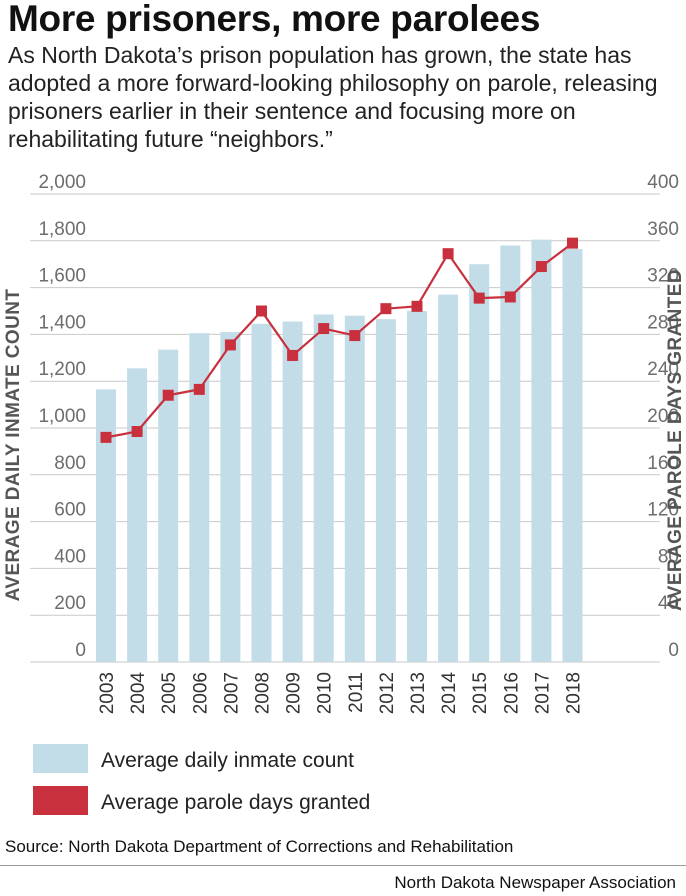 Image resolution: width=686 pixels, height=896 pixels. Describe the element at coordinates (107, 693) in the screenshot. I see `x-tick-label: 2003` at that location.